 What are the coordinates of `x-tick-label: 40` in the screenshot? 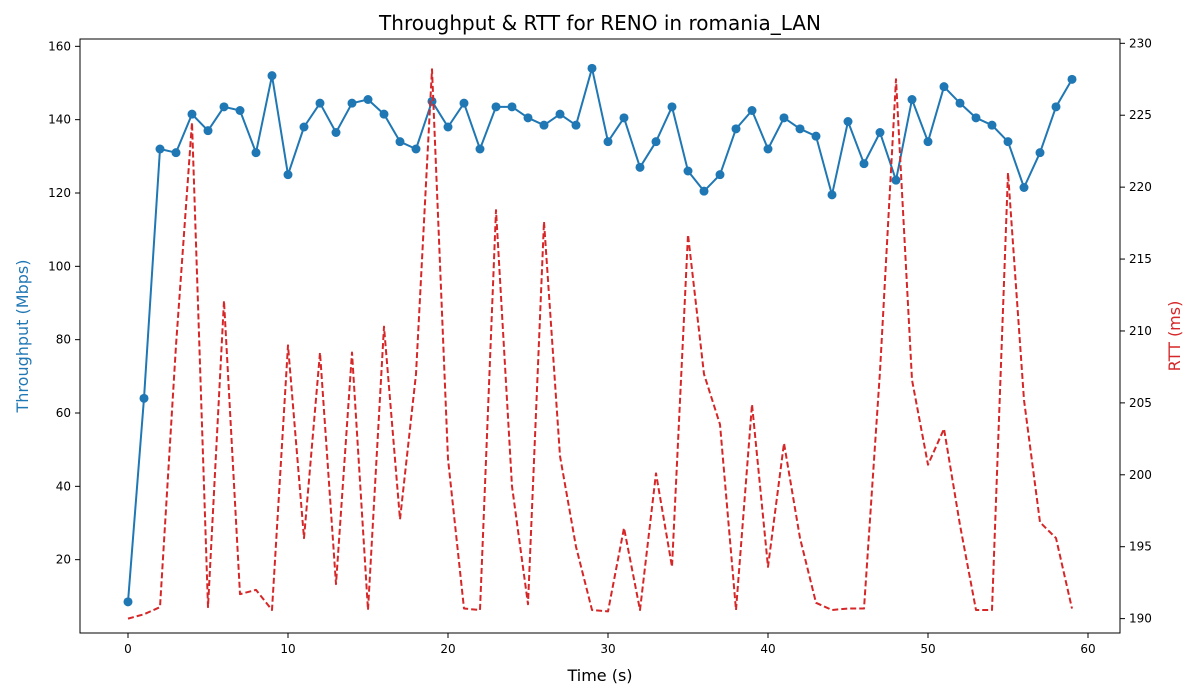 It's located at (767, 649).